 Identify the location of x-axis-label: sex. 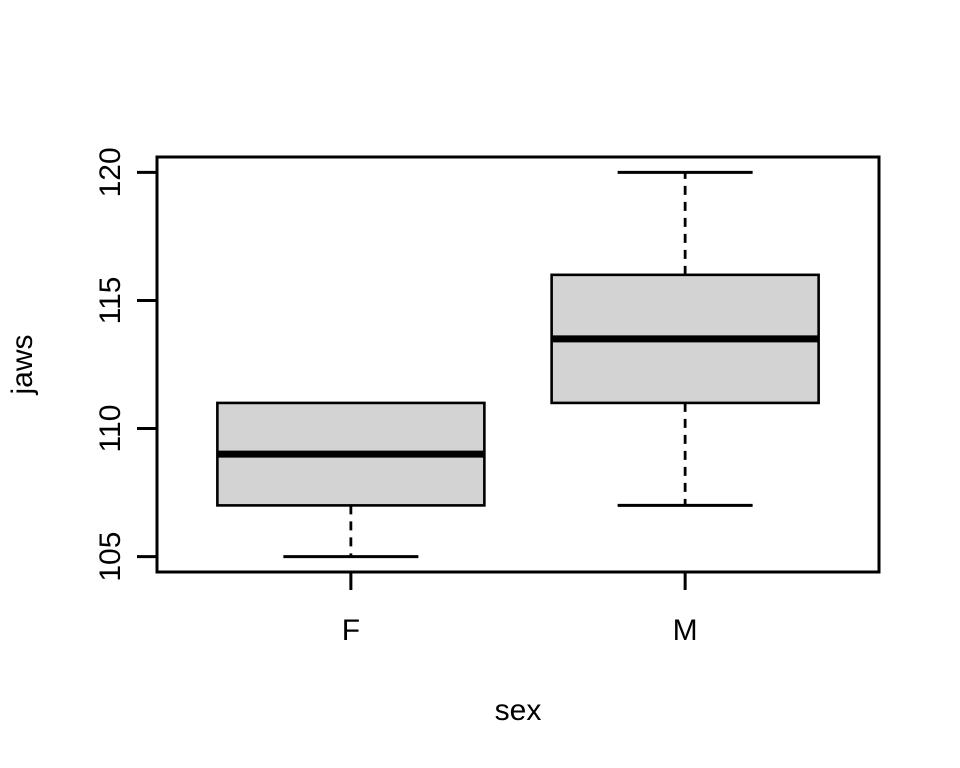
(518, 710).